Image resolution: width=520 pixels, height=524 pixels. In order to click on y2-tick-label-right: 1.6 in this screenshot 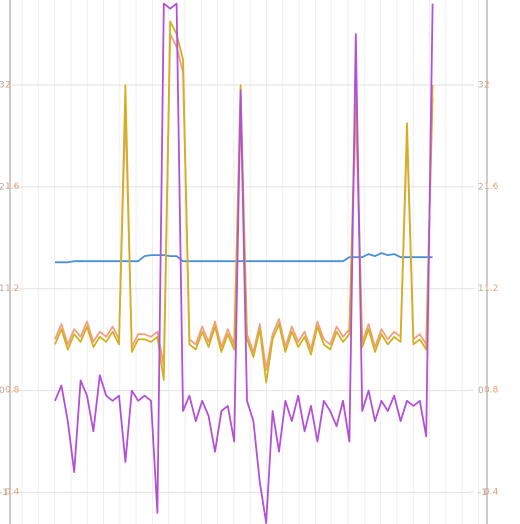, I will do `click(491, 187)`.